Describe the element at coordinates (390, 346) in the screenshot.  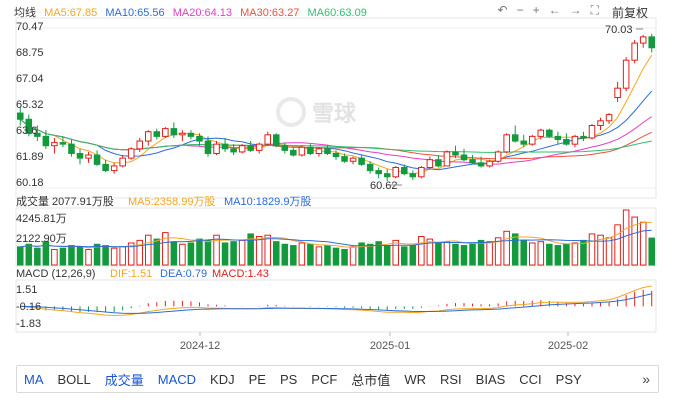
I see `x-axis-date-label: 2025-01` at that location.